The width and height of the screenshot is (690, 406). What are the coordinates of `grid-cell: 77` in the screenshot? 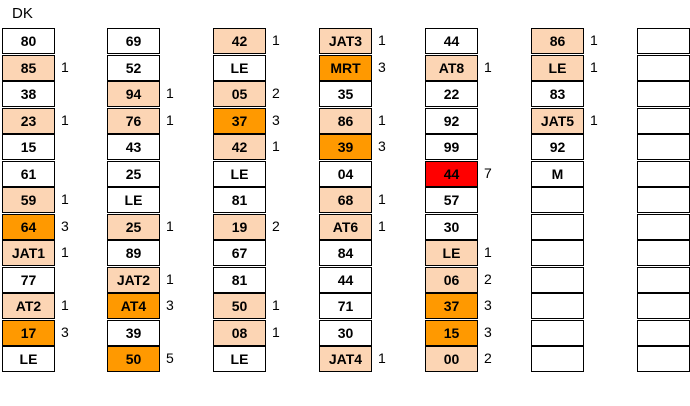 It's located at (28, 280).